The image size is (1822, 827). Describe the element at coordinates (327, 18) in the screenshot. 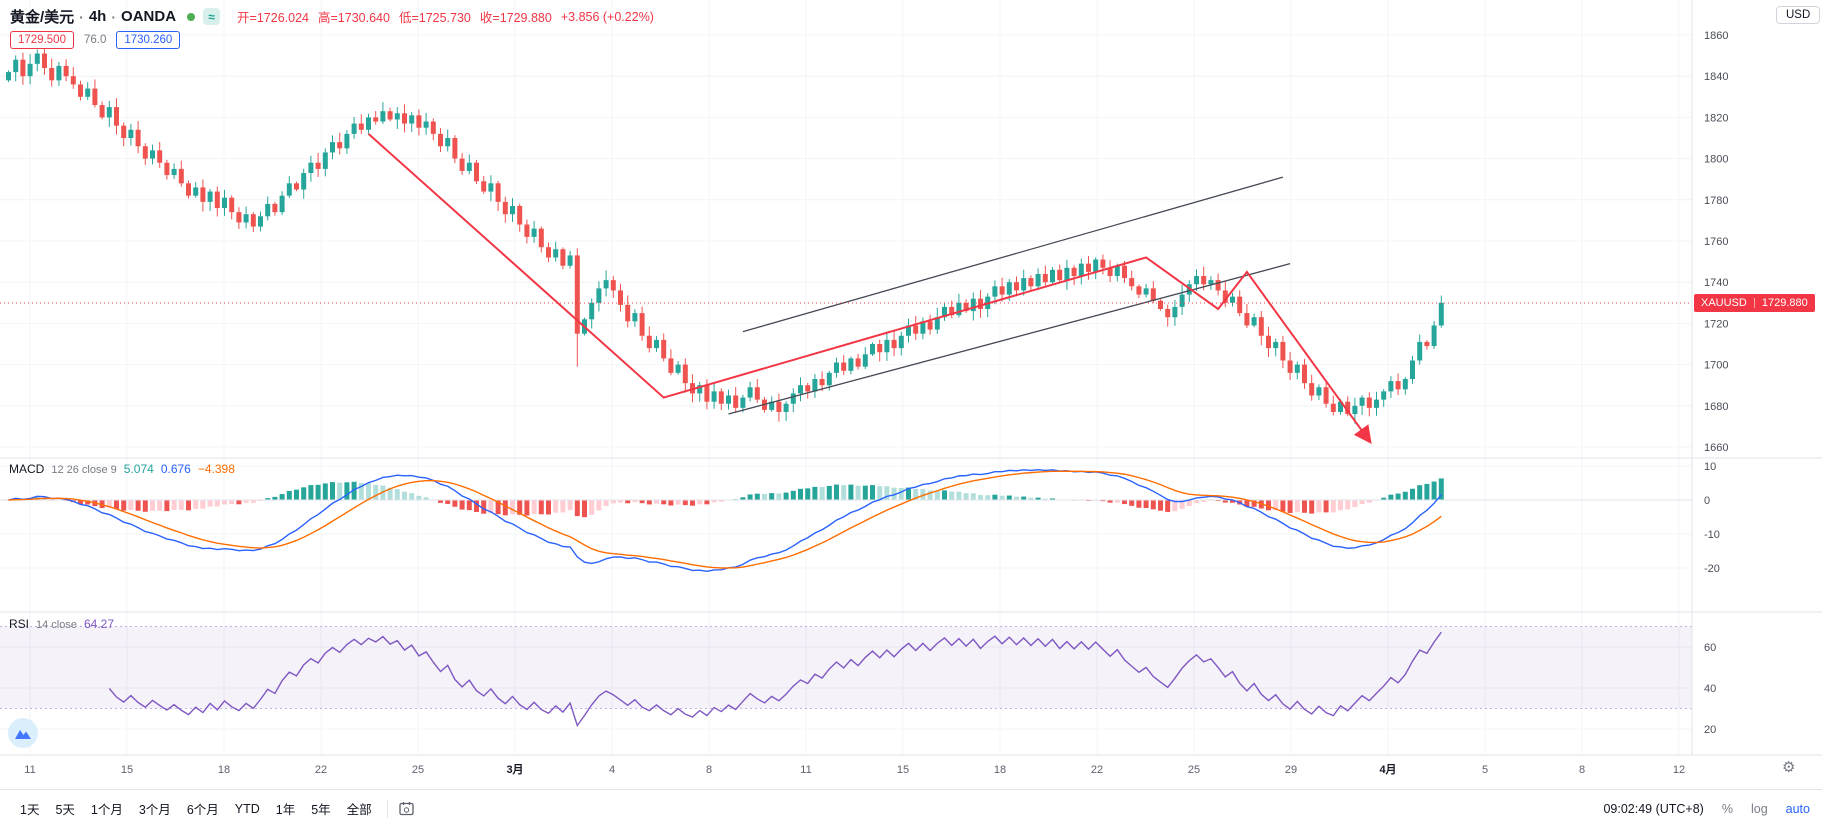

I see `high-label: 高=` at that location.